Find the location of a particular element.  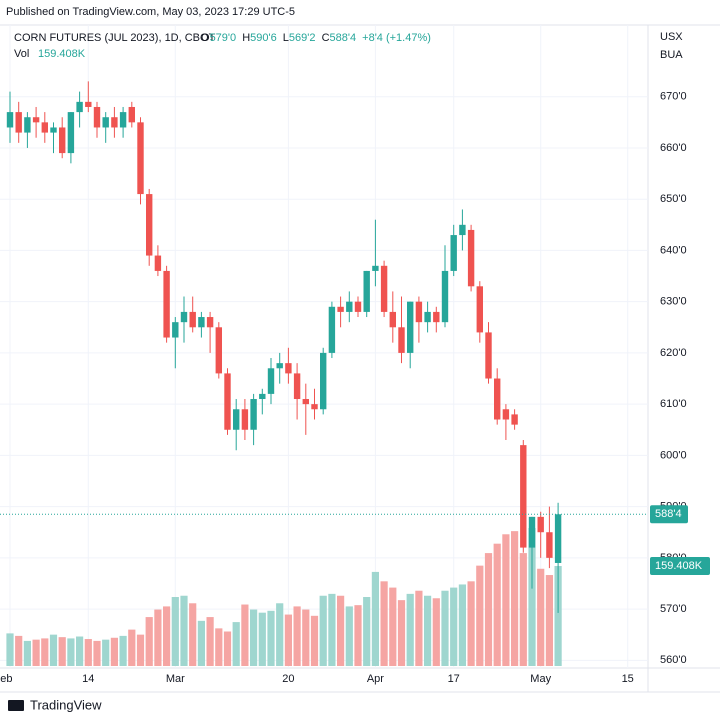

x-tick-label: May is located at coordinates (540, 679).